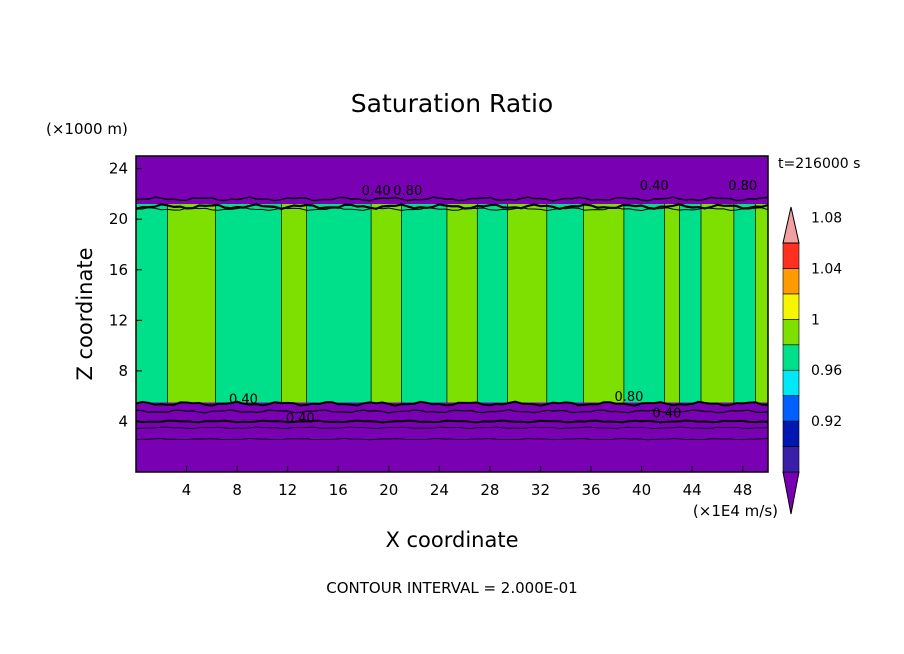  Describe the element at coordinates (628, 397) in the screenshot. I see `contour-label-6: 0.80` at that location.